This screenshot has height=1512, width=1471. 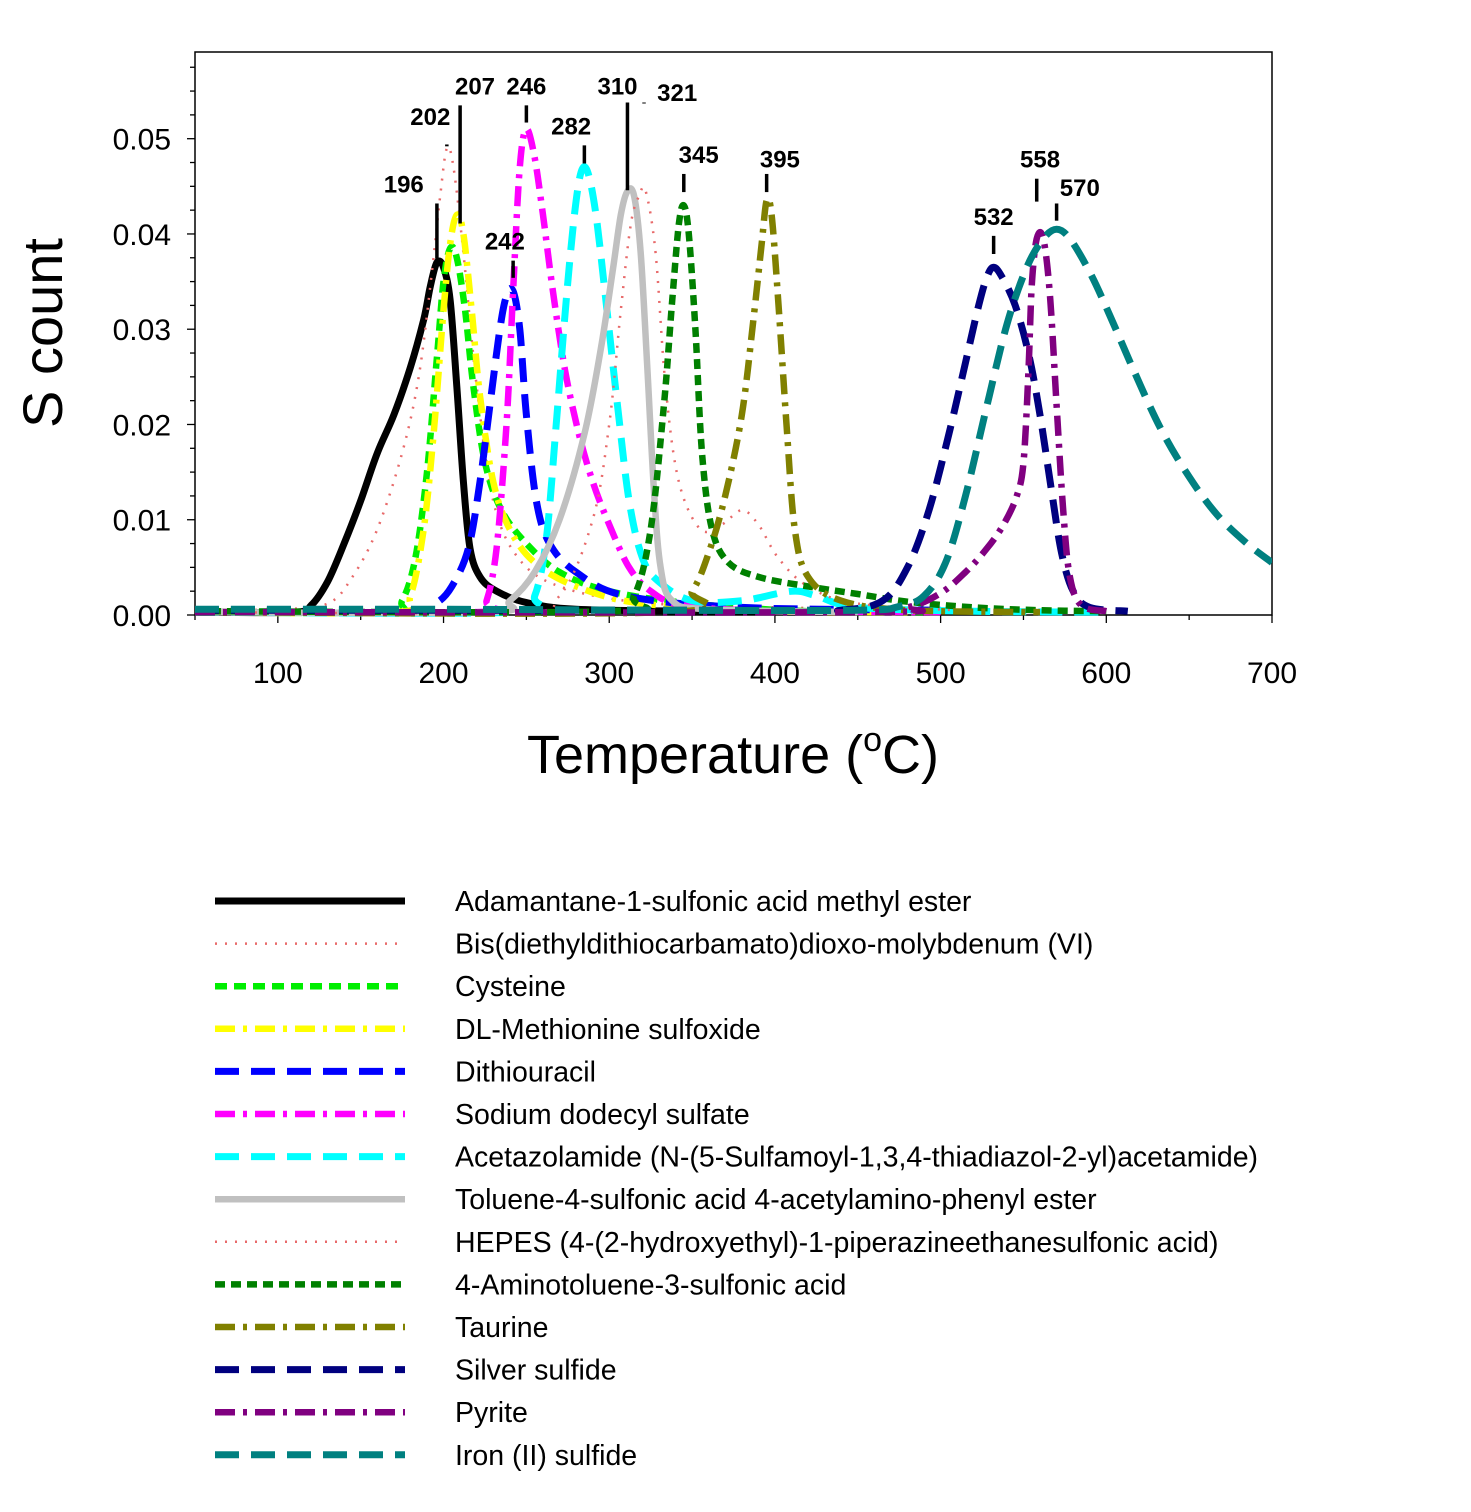 What do you see at coordinates (526, 86) in the screenshot?
I see `peak-label: 246` at bounding box center [526, 86].